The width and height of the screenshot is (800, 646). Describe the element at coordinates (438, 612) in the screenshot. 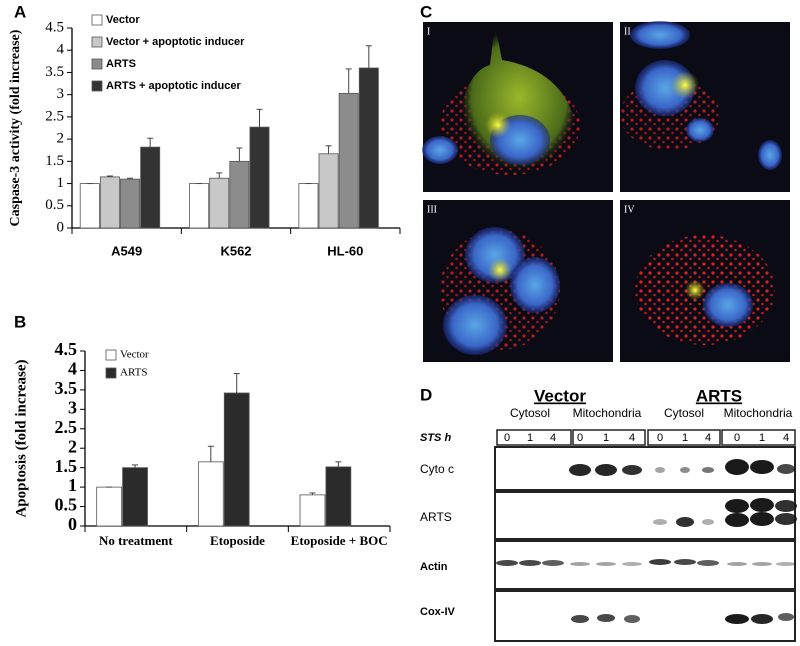

I see `blot-row-label: Cox-IV` at that location.